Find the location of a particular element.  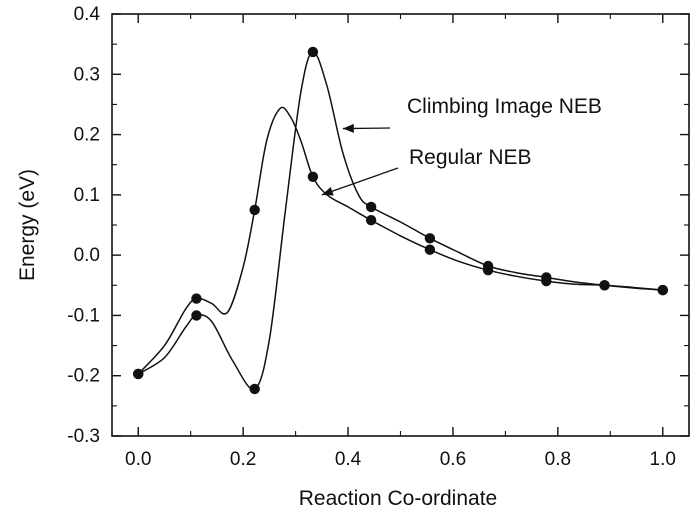

y-tick-label: 0.2 is located at coordinates (87, 135).